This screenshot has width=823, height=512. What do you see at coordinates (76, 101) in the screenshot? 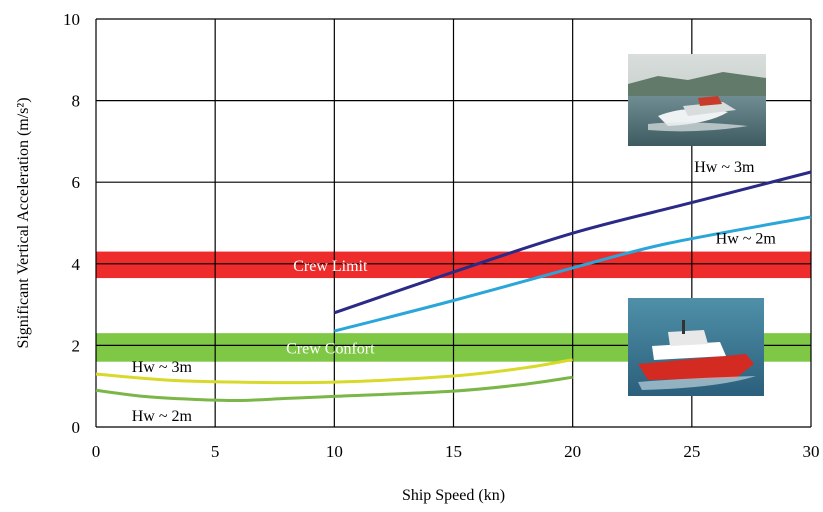
I see `y-tick-label: 8` at bounding box center [76, 101].